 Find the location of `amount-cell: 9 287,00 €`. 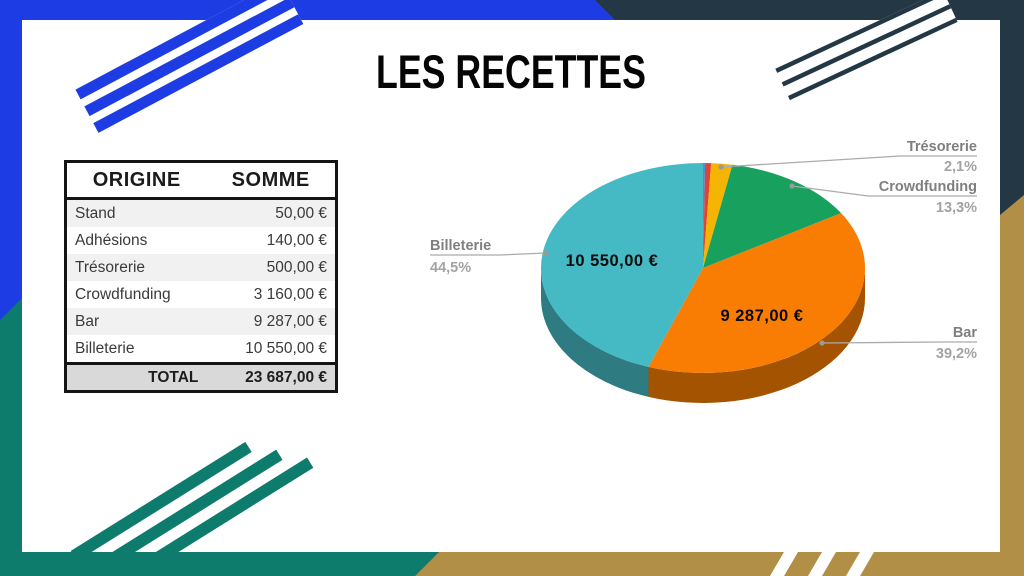

amount-cell: 9 287,00 € is located at coordinates (290, 321).